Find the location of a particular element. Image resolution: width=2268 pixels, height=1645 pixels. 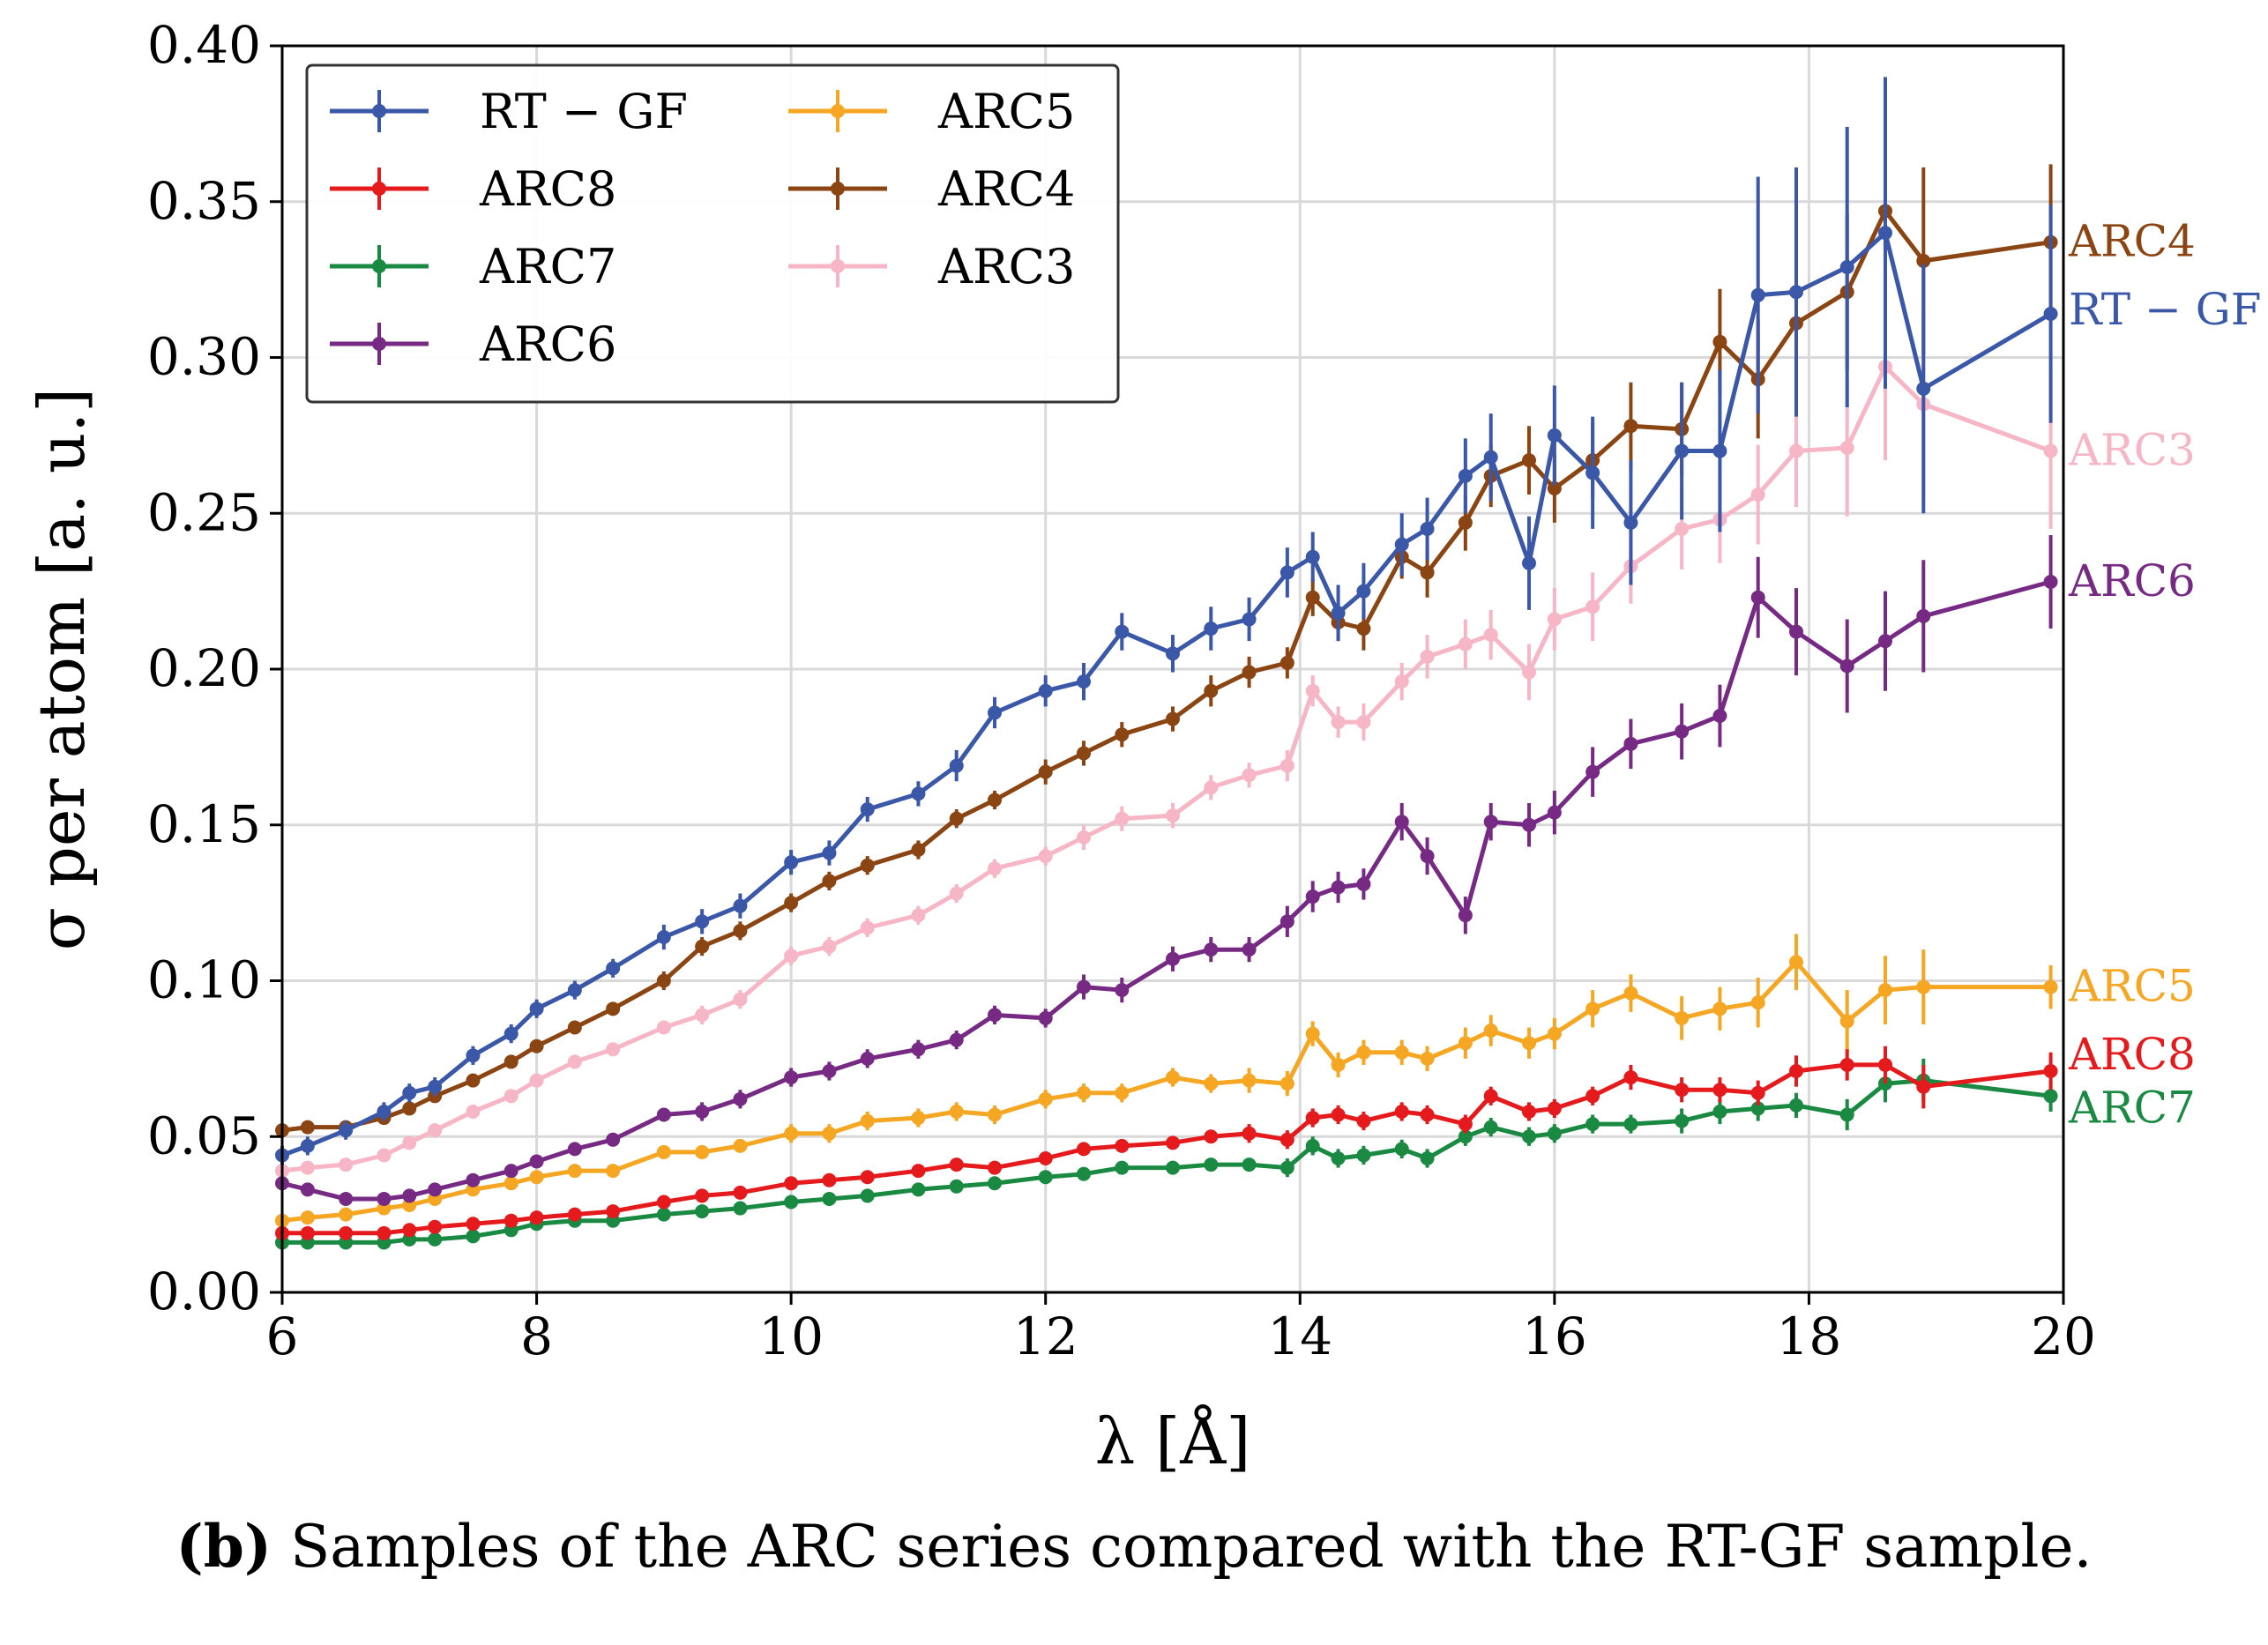

y-tick-label: 0.30 is located at coordinates (204, 357).